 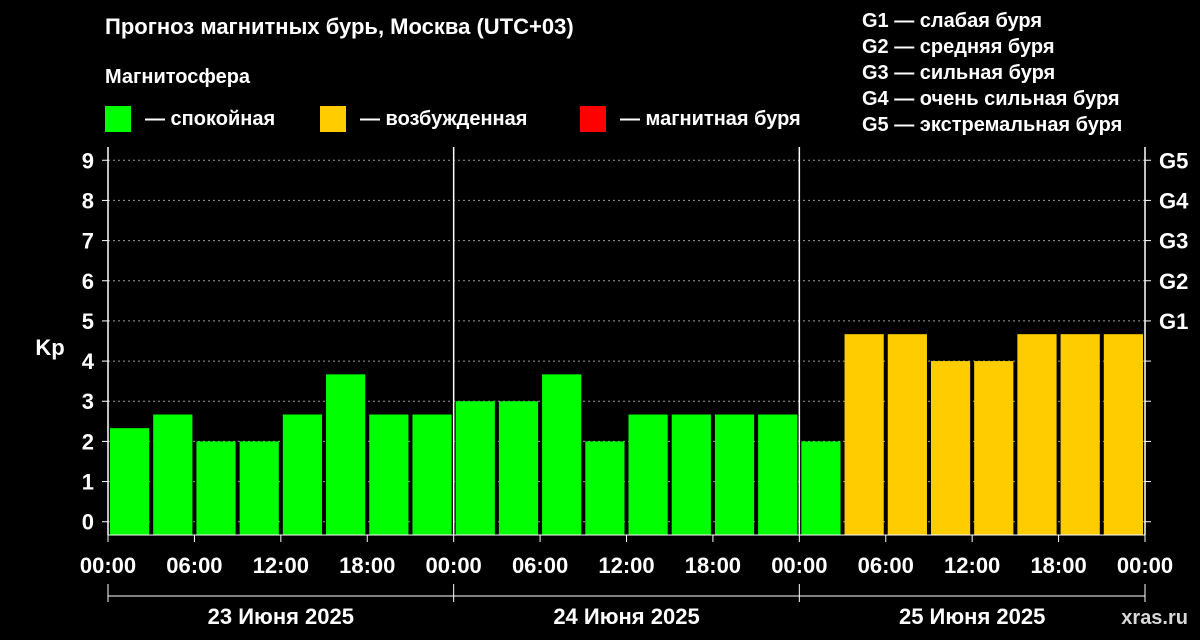 I want to click on y-tick-label-9: 9, so click(x=88, y=160).